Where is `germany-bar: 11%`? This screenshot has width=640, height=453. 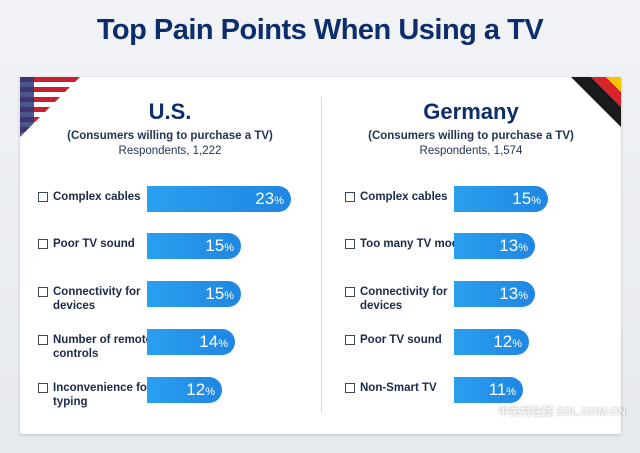
germany-bar: 11% is located at coordinates (488, 390).